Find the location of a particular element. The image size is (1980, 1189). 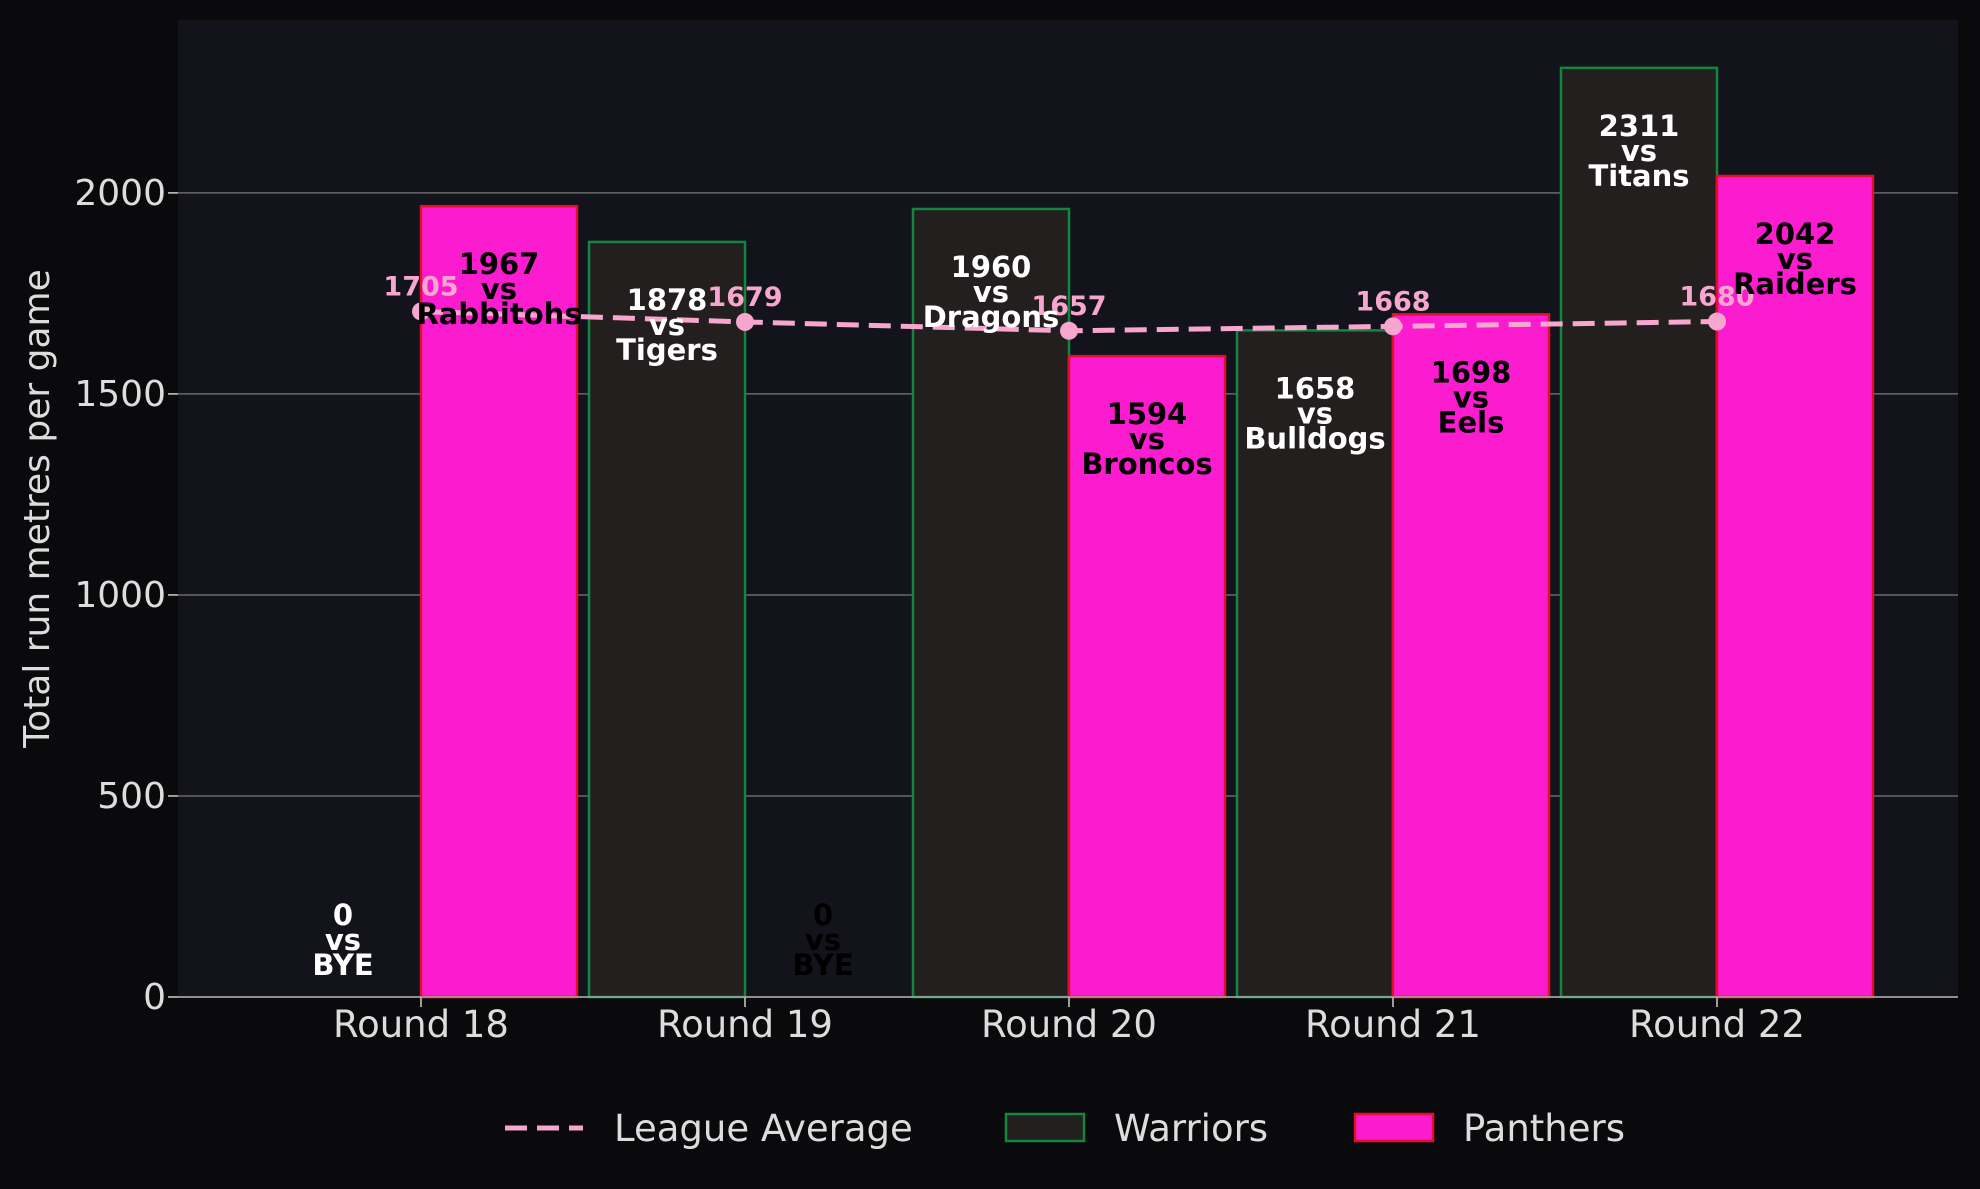

bar-opponent-label: Broncos is located at coordinates (1146, 464).